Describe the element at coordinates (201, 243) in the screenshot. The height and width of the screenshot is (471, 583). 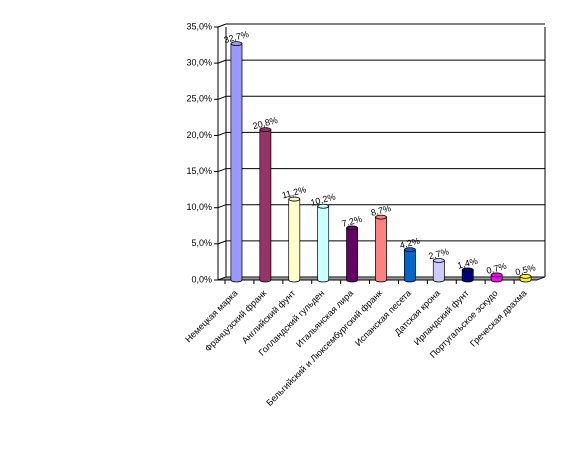
I see `y-tick-label: 5,0%` at that location.